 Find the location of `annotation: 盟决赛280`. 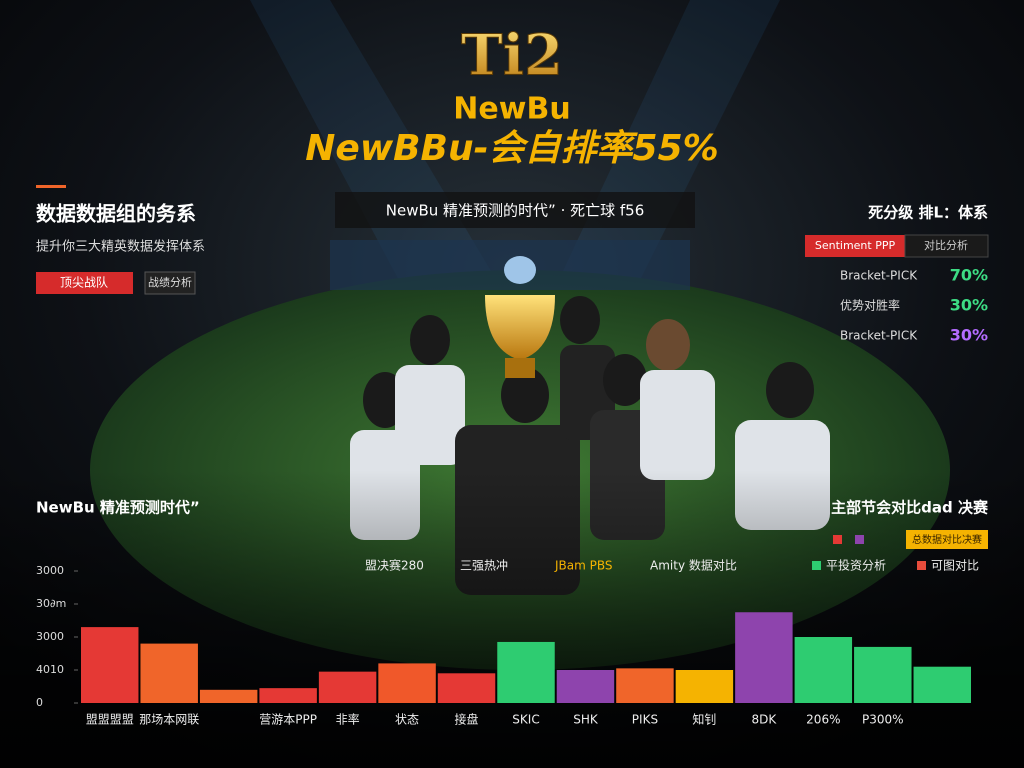

annotation: 盟决赛280 is located at coordinates (394, 565).